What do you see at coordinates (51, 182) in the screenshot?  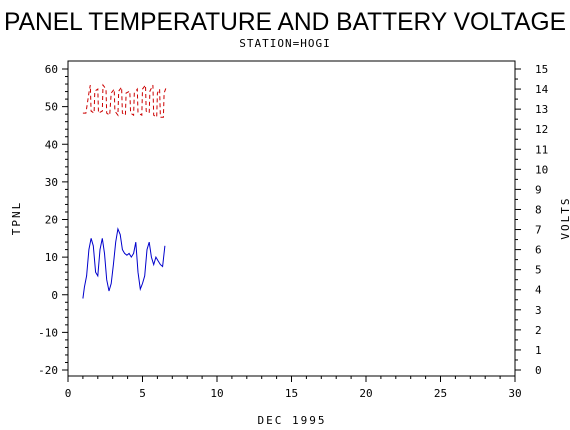 I see `y-tick-label: 30` at bounding box center [51, 182].